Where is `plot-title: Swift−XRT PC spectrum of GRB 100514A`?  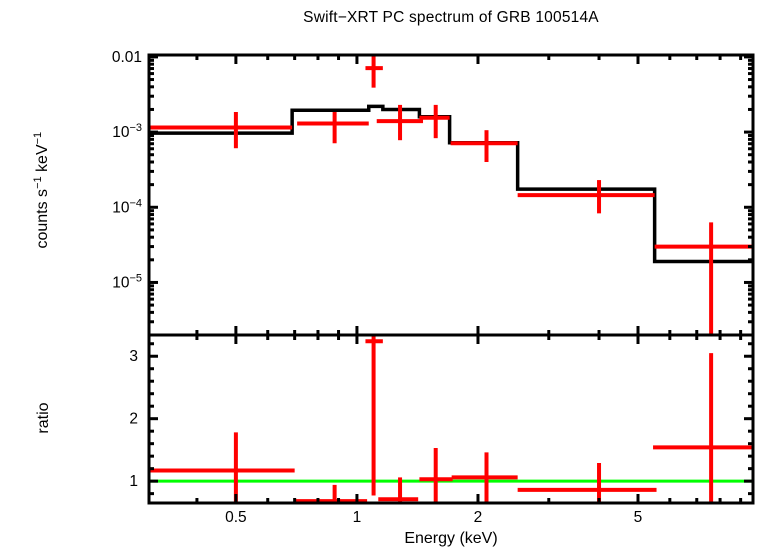
plot-title: Swift−XRT PC spectrum of GRB 100514A is located at coordinates (451, 17).